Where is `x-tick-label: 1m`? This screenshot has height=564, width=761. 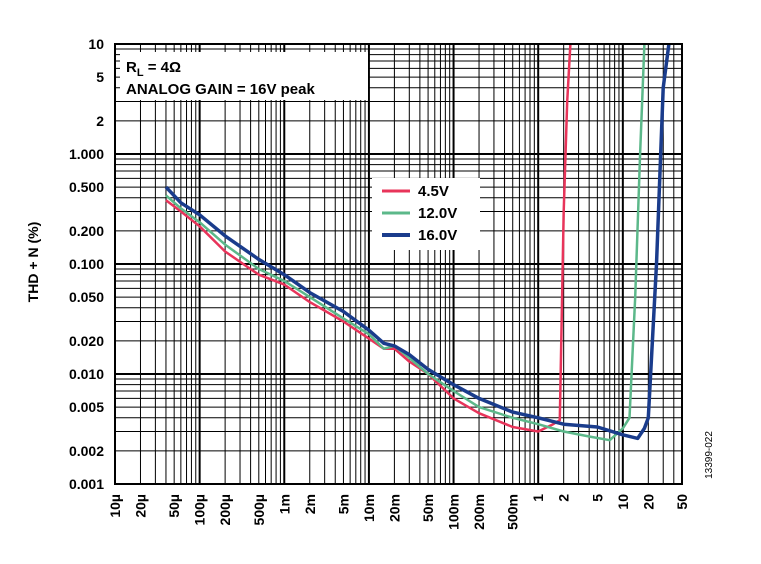 x-tick-label: 1m is located at coordinates (284, 504).